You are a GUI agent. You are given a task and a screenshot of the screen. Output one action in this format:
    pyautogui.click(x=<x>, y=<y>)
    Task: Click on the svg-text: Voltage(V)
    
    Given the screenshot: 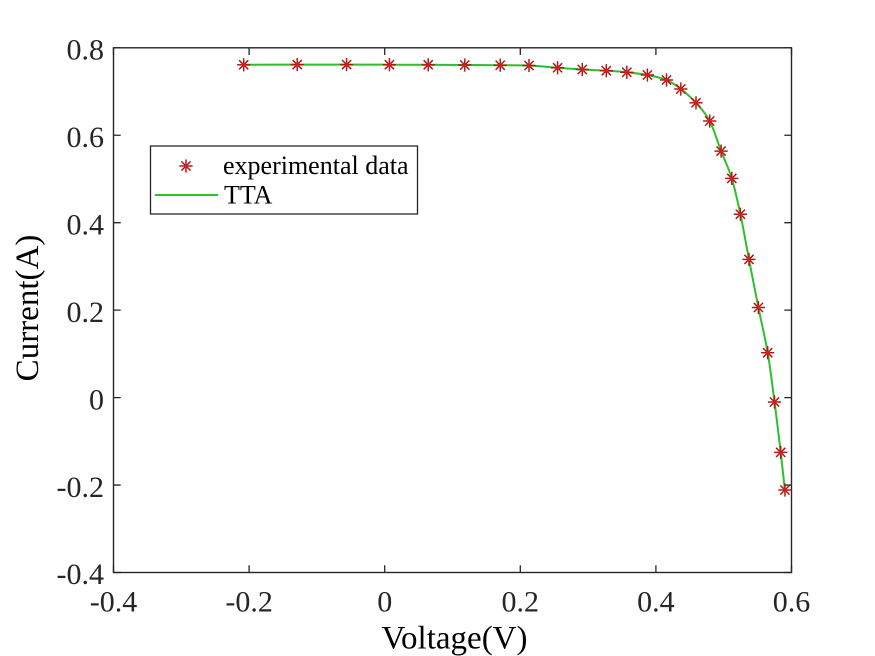 What is the action you would take?
    pyautogui.click(x=454, y=638)
    